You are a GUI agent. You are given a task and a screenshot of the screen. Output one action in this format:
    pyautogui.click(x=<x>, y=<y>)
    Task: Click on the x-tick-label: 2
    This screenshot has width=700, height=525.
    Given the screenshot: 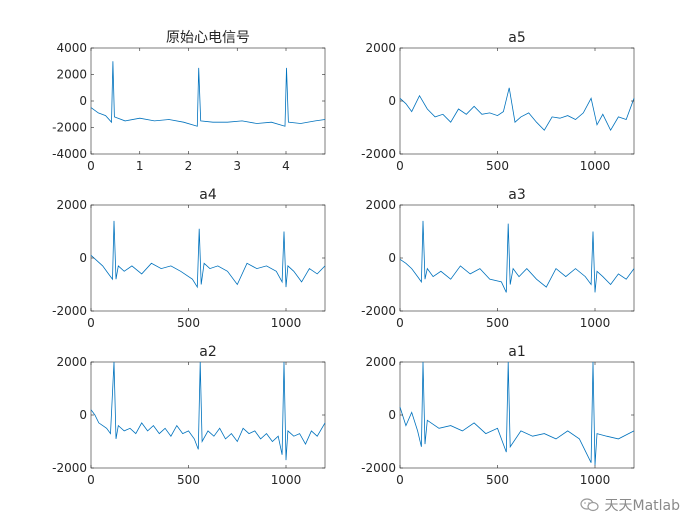 What is the action you would take?
    pyautogui.click(x=189, y=166)
    